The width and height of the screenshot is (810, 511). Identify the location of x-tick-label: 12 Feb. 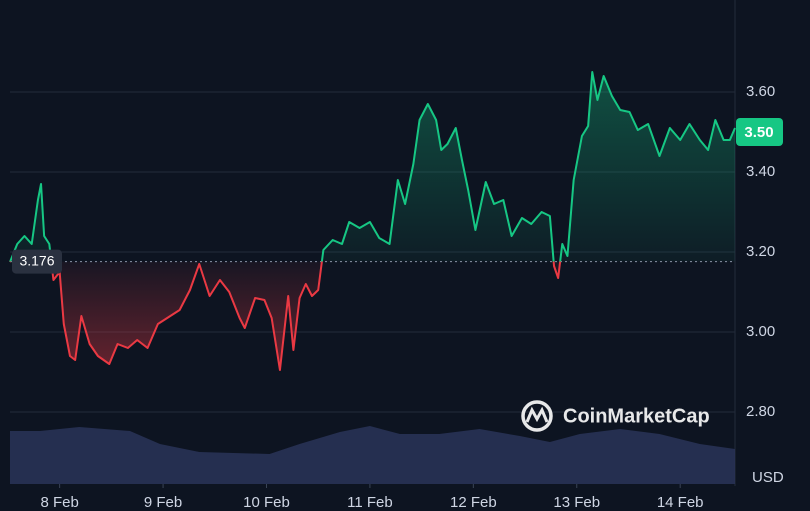
(473, 502).